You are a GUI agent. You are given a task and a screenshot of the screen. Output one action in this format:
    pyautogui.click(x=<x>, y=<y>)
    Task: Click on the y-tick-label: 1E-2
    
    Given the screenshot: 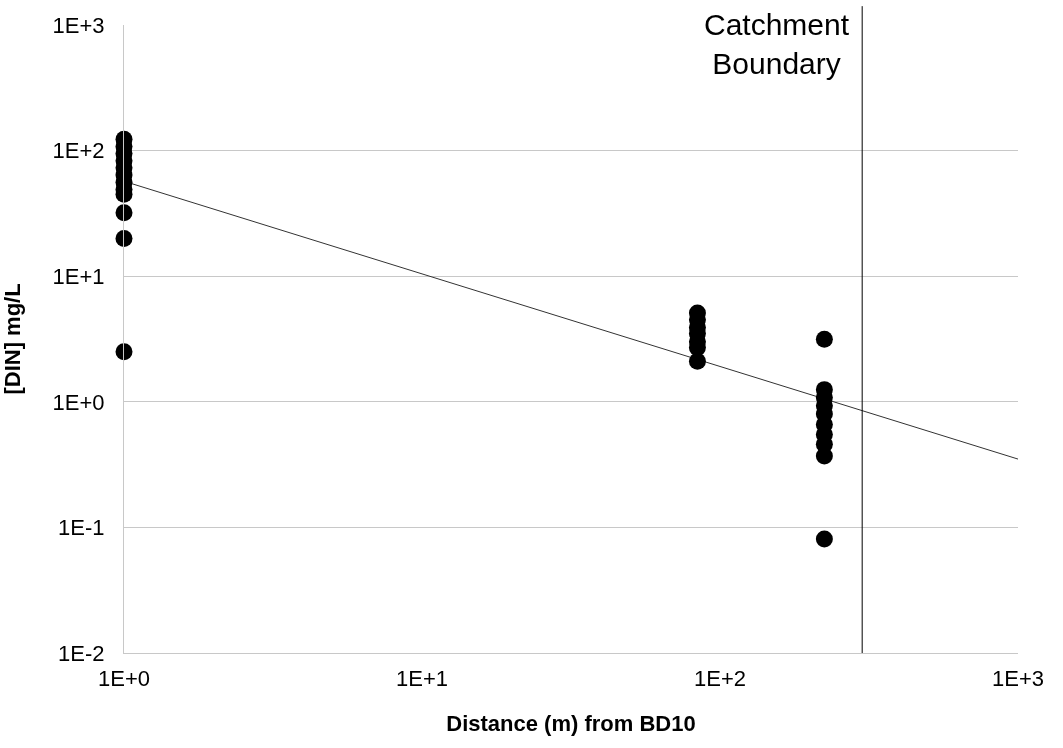 What is the action you would take?
    pyautogui.click(x=81, y=653)
    